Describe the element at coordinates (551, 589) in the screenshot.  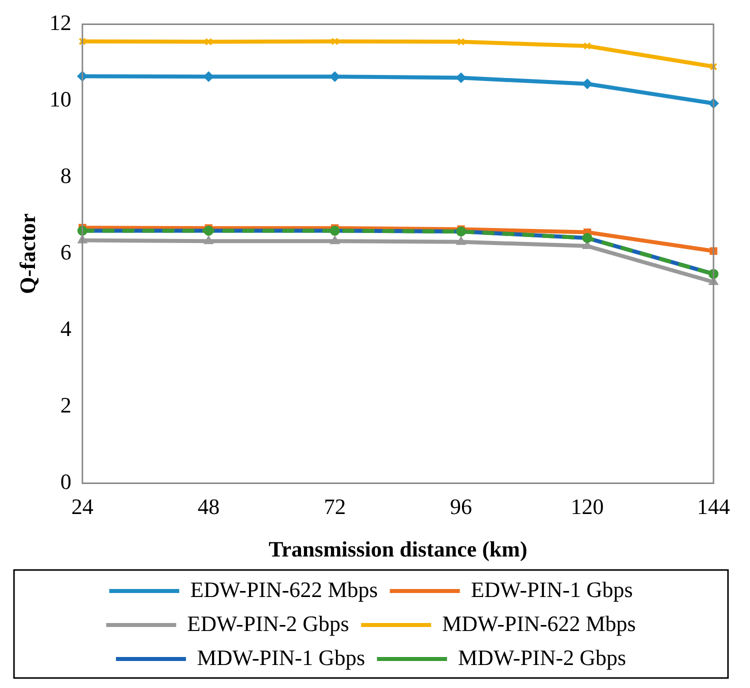
I see `legend-label: EDW-PIN-1 Gbps` at that location.